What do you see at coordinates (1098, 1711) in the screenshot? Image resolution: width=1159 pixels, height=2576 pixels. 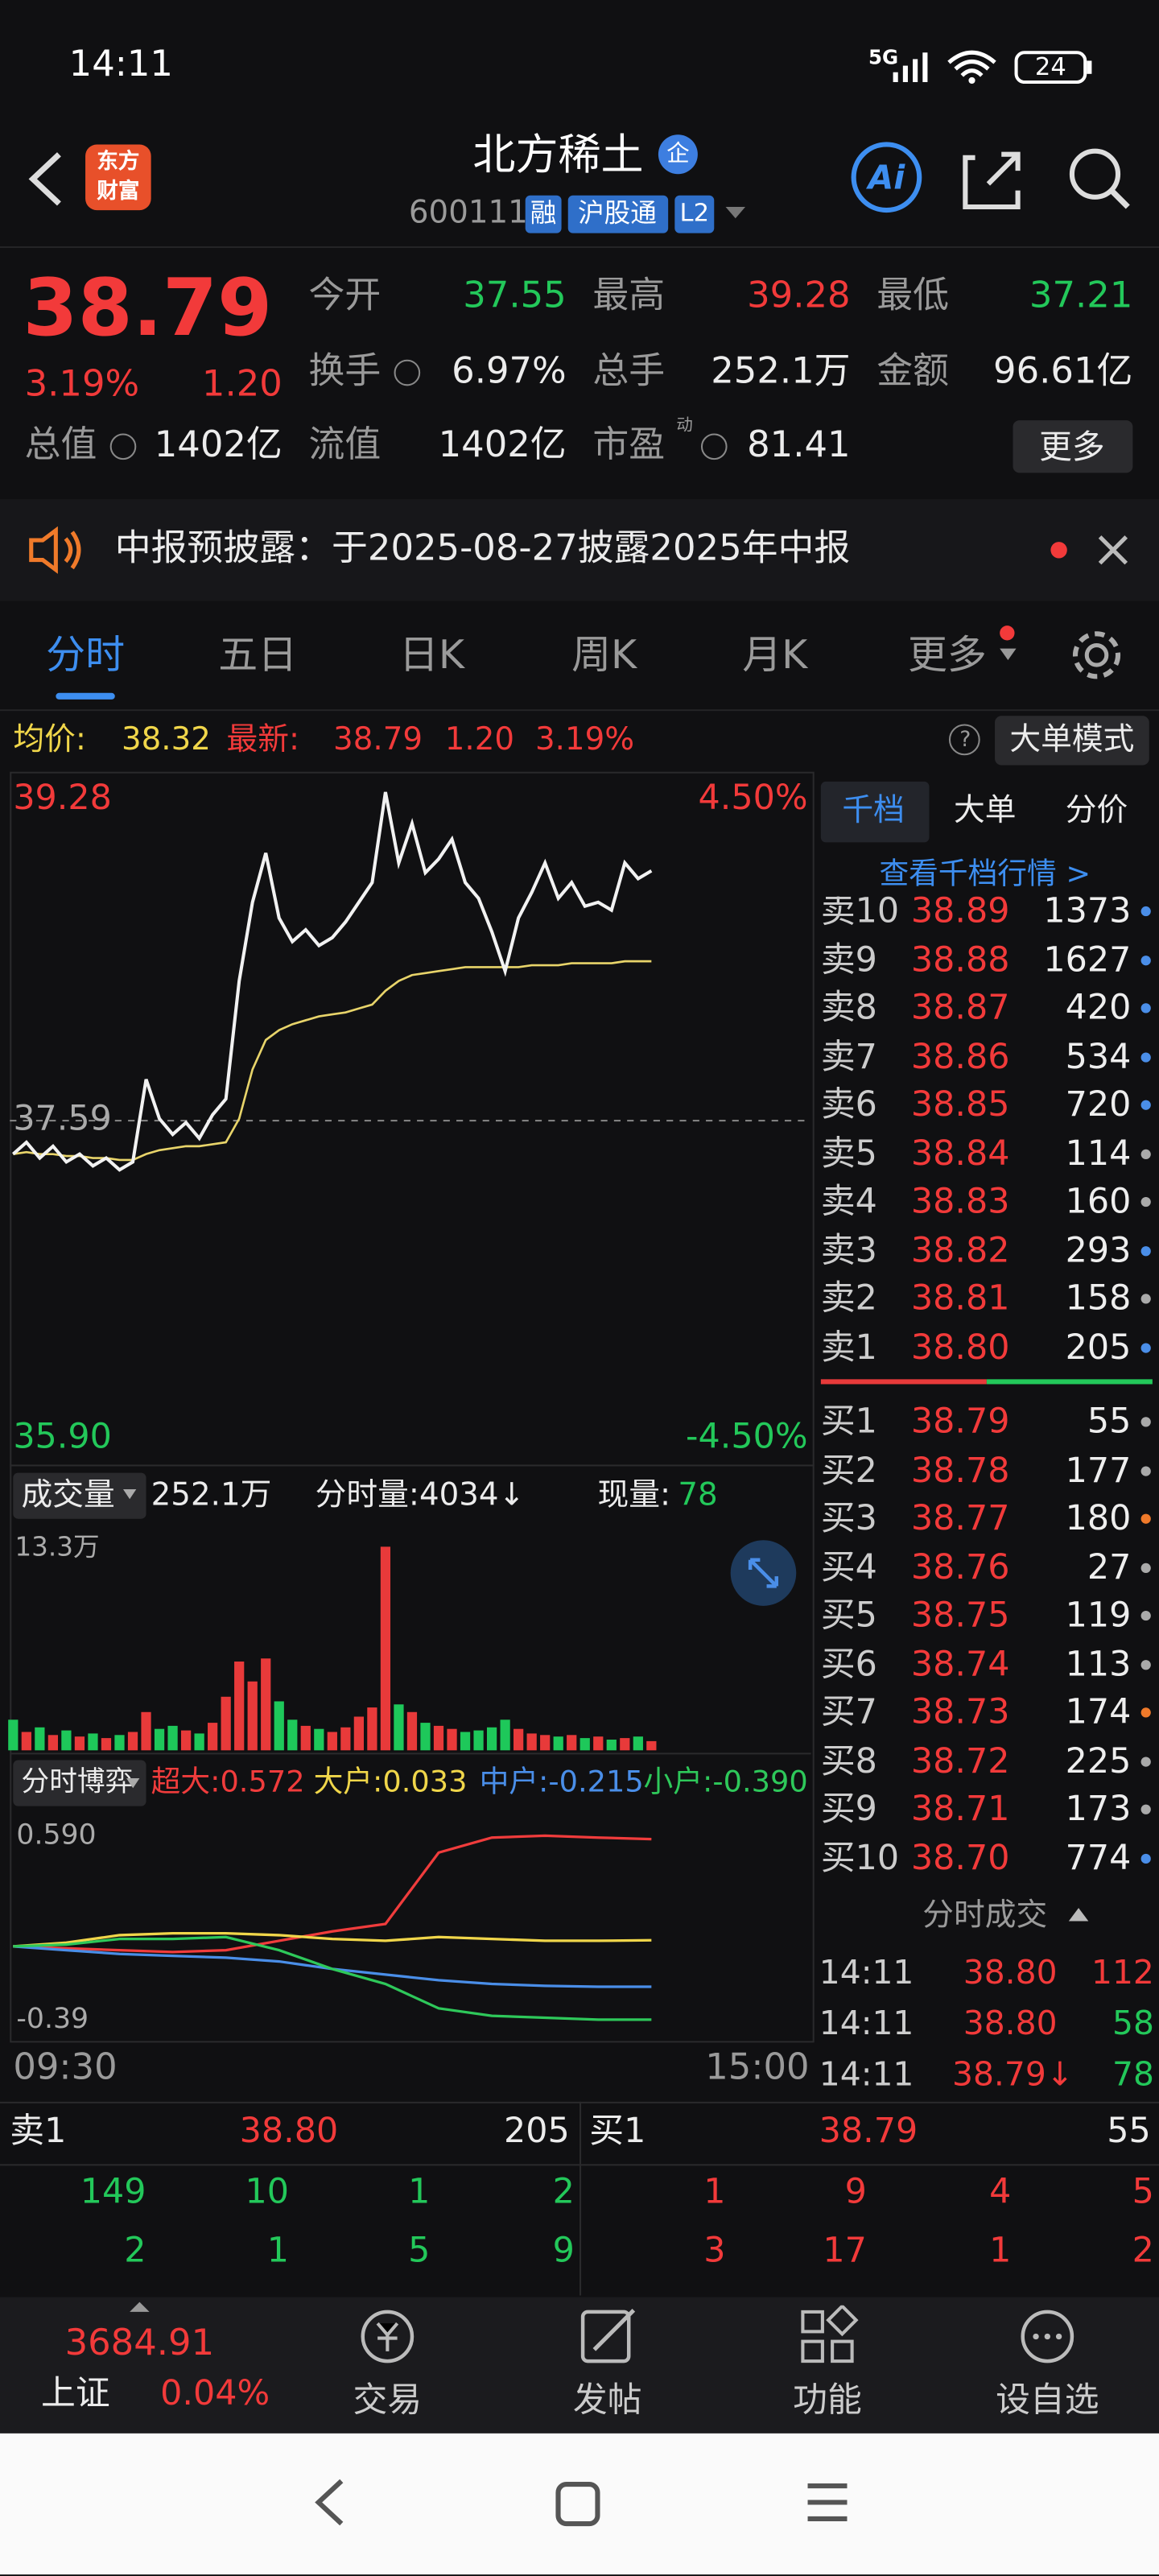 I see `book-volume: 174` at bounding box center [1098, 1711].